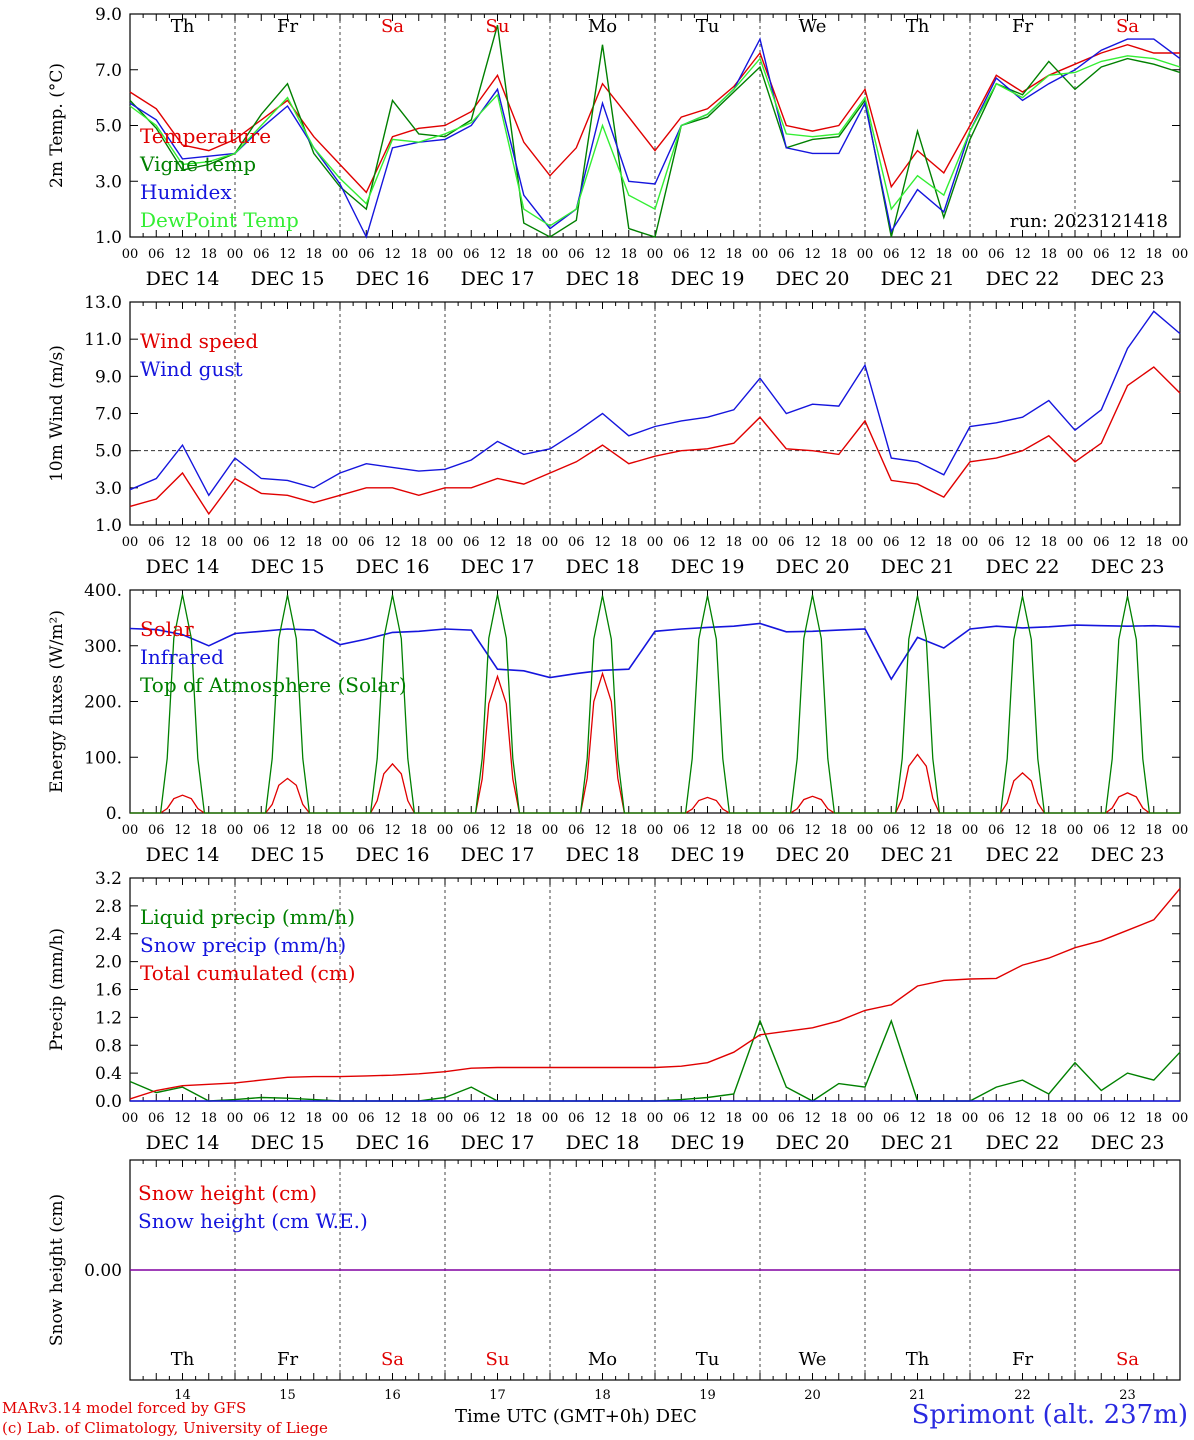 The image size is (1194, 1440). I want to click on series-top-of-atmosphere-solar-, so click(655, 704).